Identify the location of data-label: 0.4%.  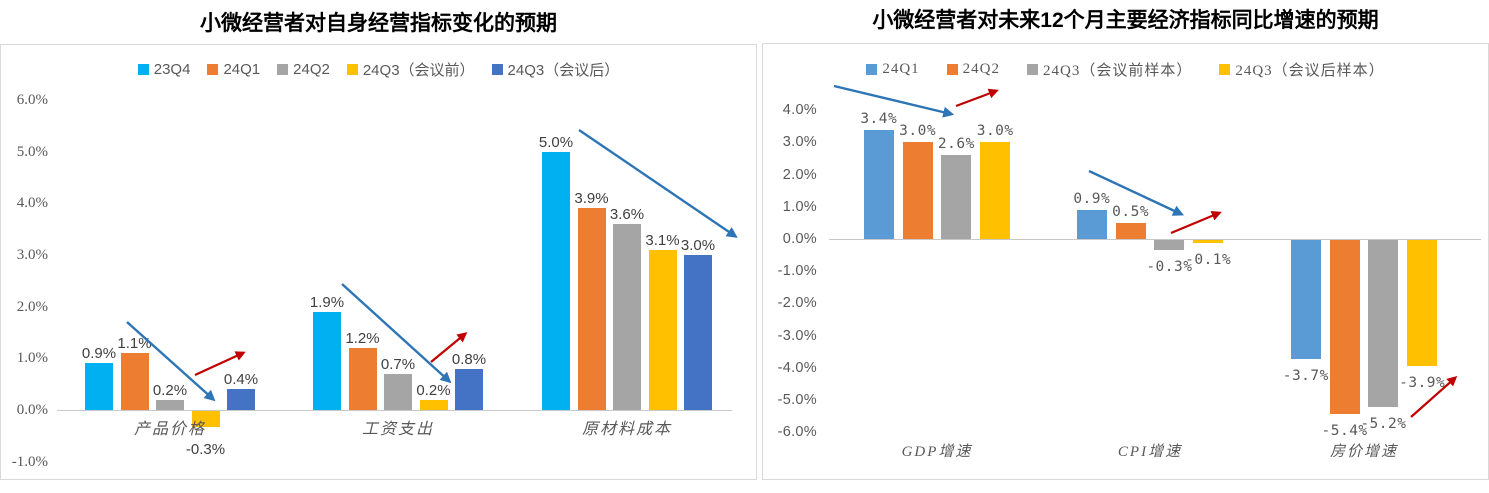
(241, 380).